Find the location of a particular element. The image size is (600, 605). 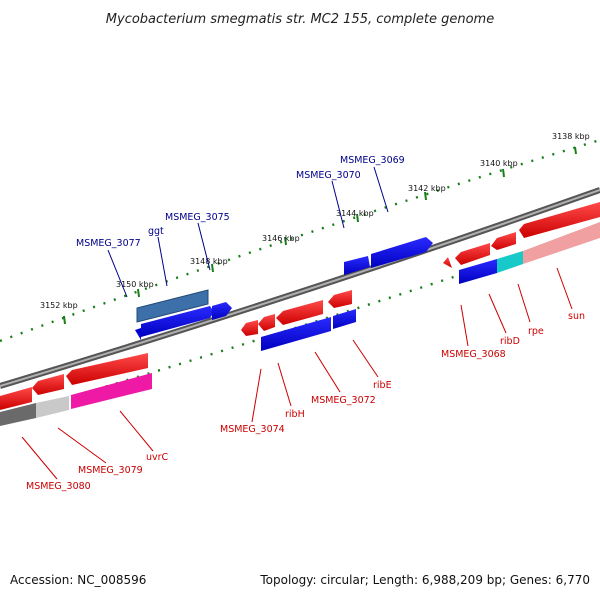

gene-block-ribe is located at coordinates (340, 299).